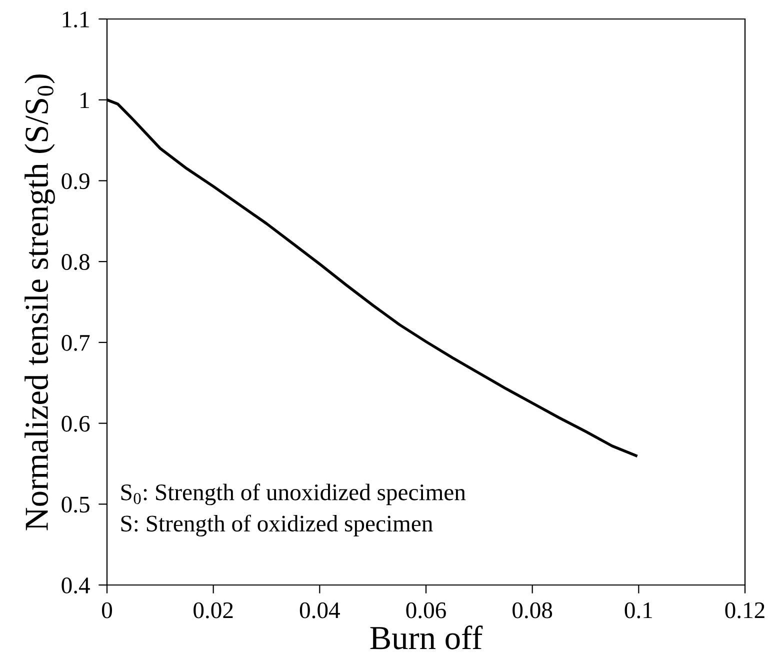 The width and height of the screenshot is (771, 654). Describe the element at coordinates (426, 638) in the screenshot. I see `x-axis-title: Burn off` at that location.